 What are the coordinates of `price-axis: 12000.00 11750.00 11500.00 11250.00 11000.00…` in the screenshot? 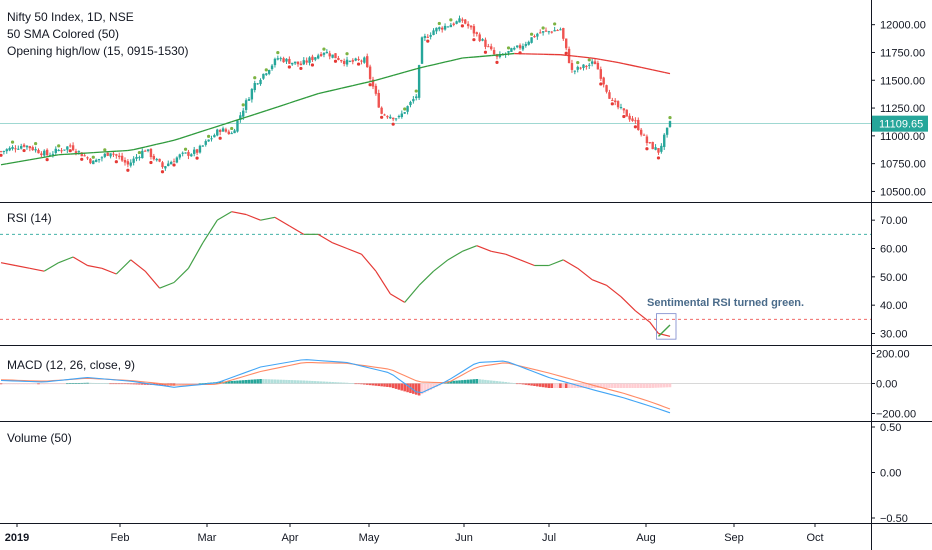 It's located at (898, 109).